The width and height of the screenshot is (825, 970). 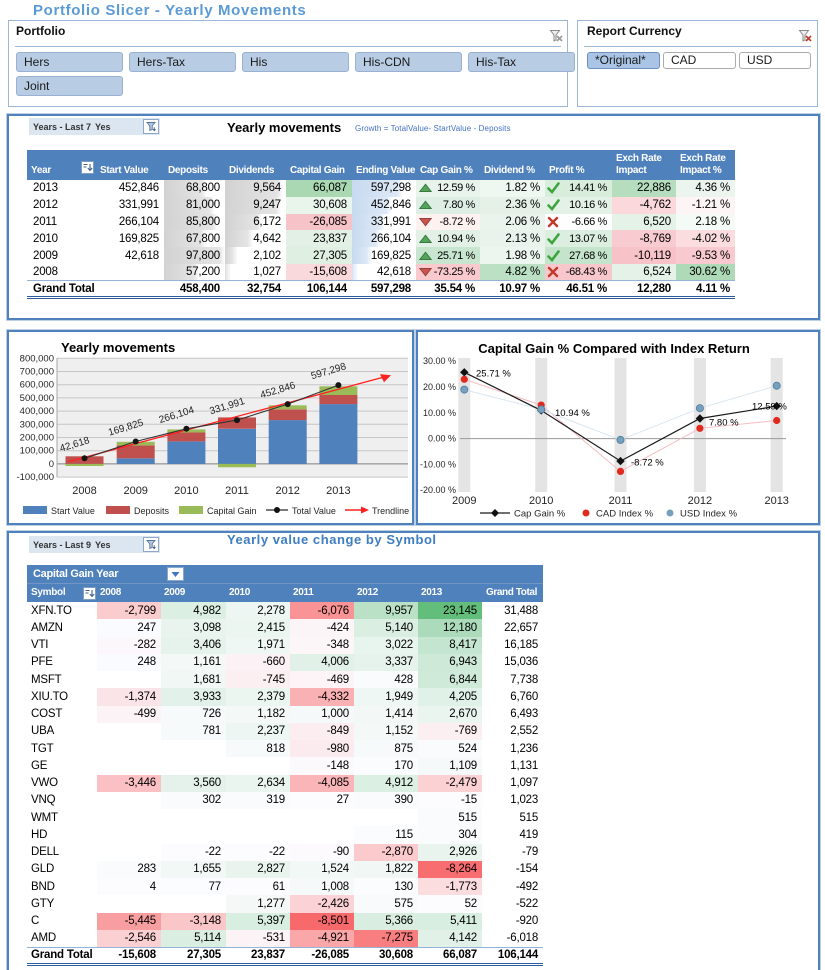 I want to click on svg-text: -10.00 %, so click(x=438, y=464).